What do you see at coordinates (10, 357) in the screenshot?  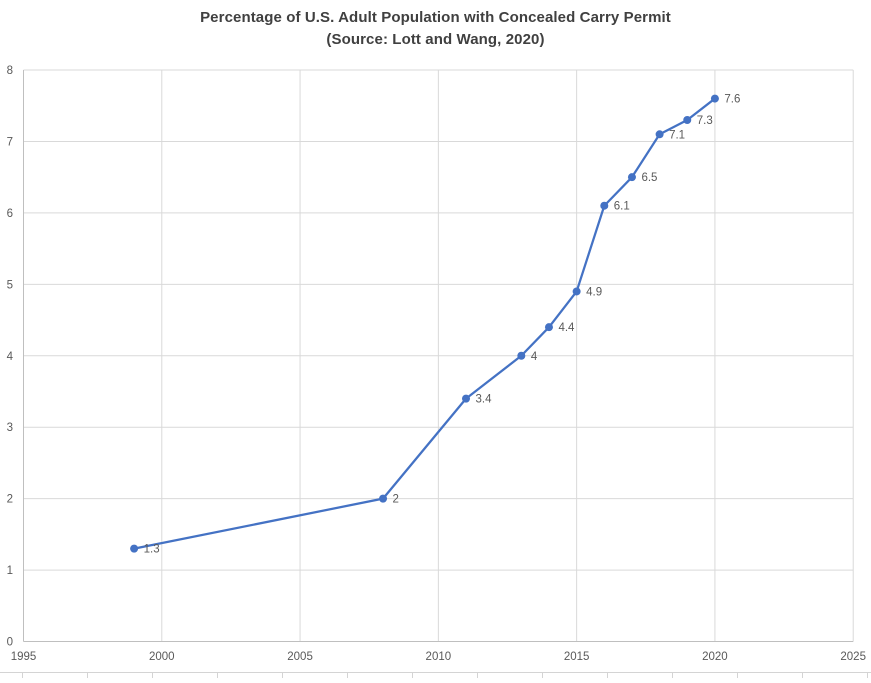 I see `y-tick-label: 4` at bounding box center [10, 357].